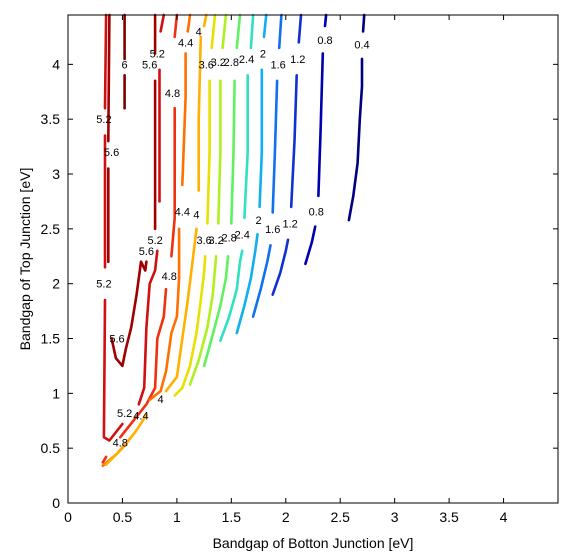 The width and height of the screenshot is (574, 557). Describe the element at coordinates (56, 503) in the screenshot. I see `y-tick-label: 0` at that location.